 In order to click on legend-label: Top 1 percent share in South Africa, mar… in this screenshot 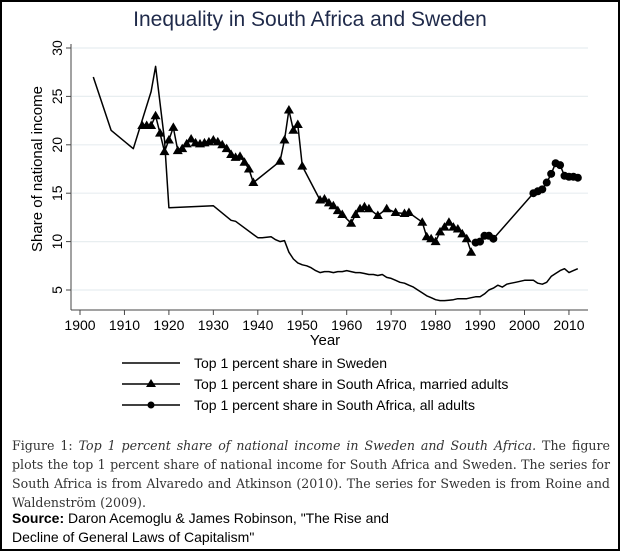, I will do `click(351, 383)`.